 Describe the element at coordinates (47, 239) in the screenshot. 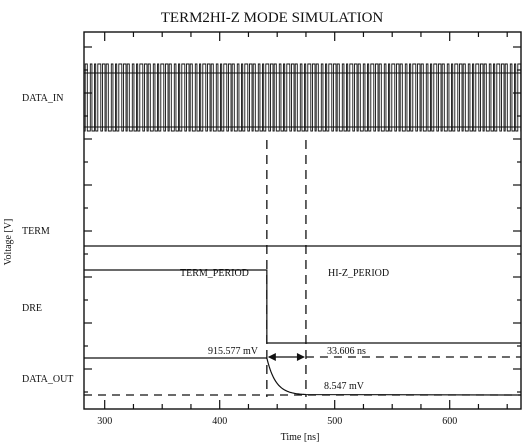

I see `series-labels: DATA_IN TERM DRE DATA_OUT` at that location.